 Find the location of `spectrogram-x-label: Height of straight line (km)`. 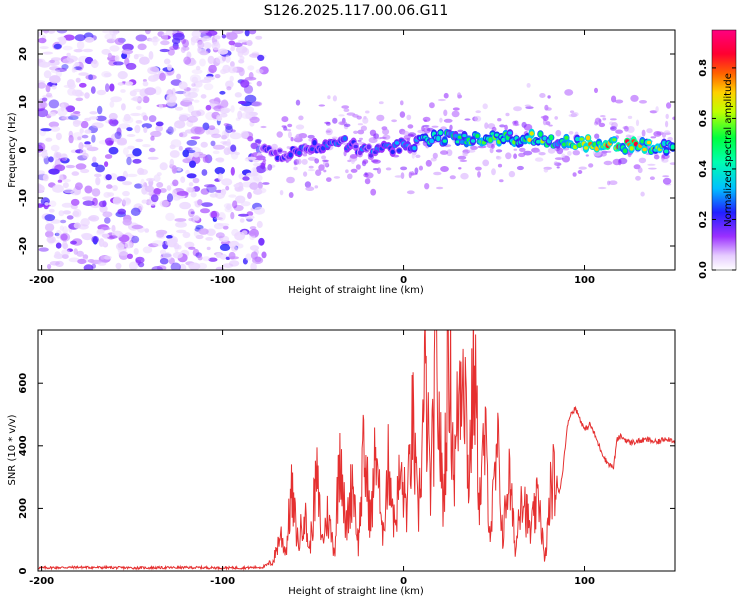

spectrogram-x-label: Height of straight line (km) is located at coordinates (356, 290).